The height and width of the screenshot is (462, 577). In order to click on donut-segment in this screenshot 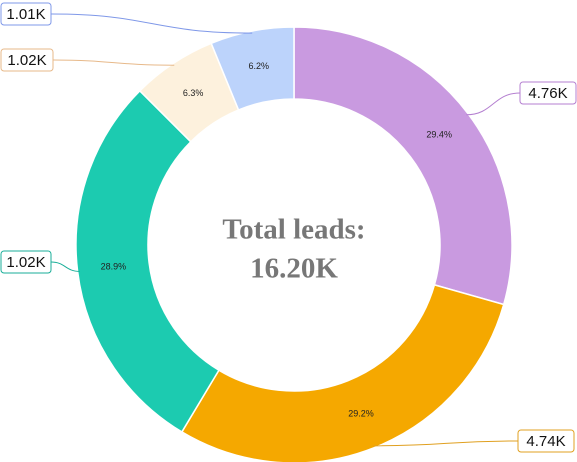, I will do `click(252, 68)`.